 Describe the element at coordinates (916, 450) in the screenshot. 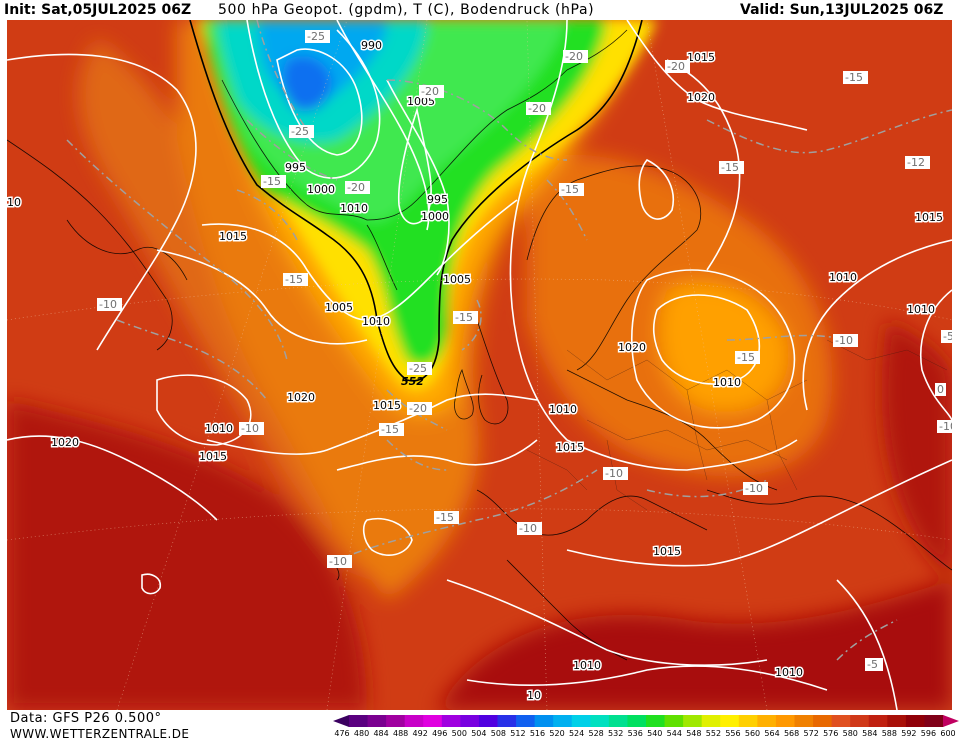

I see `field-deep-red-e` at that location.